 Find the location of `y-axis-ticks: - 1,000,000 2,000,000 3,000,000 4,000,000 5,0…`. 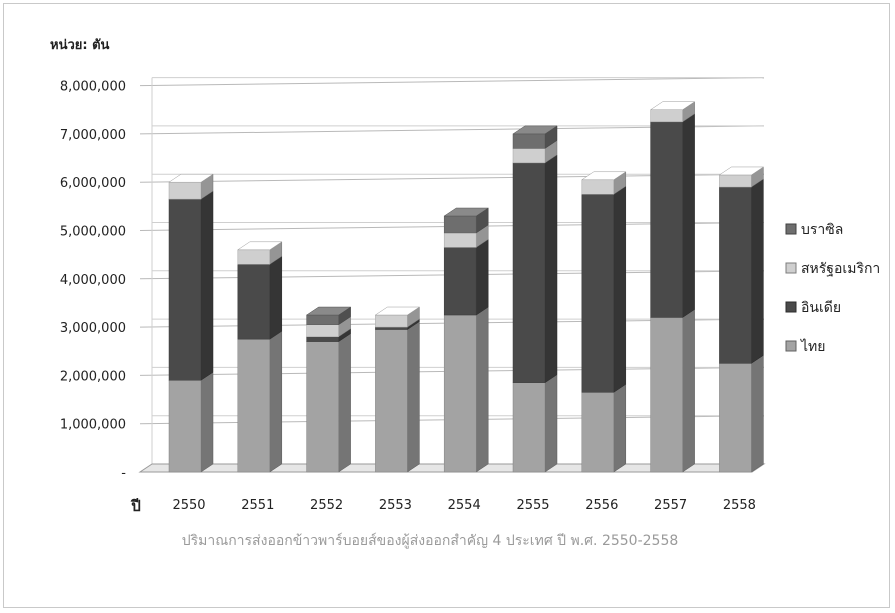

y-axis-ticks: - 1,000,000 2,000,000 3,000,000 4,000,000 5,0… is located at coordinates (93, 280).